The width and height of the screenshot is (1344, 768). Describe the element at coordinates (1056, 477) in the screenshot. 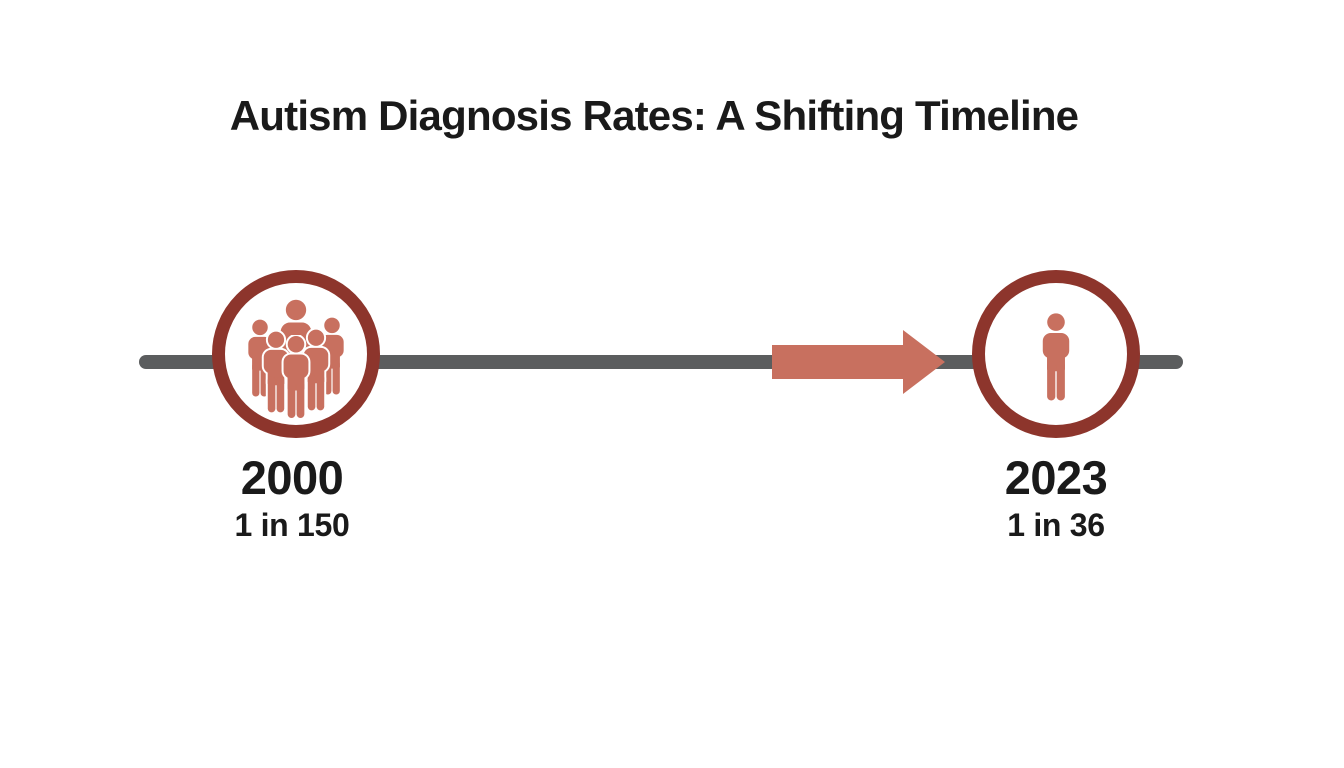

I see `end-year-label: 2023` at that location.